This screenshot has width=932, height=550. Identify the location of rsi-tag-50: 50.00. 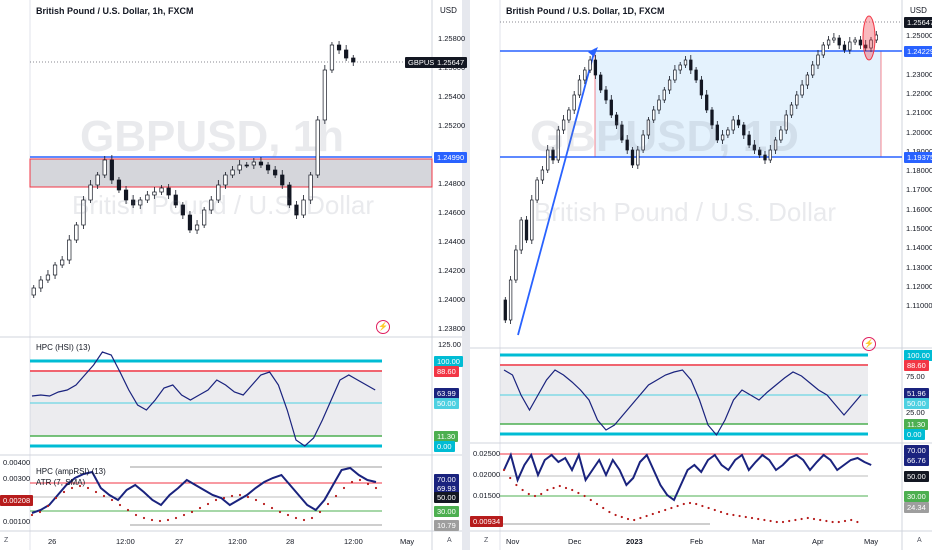
(916, 476).